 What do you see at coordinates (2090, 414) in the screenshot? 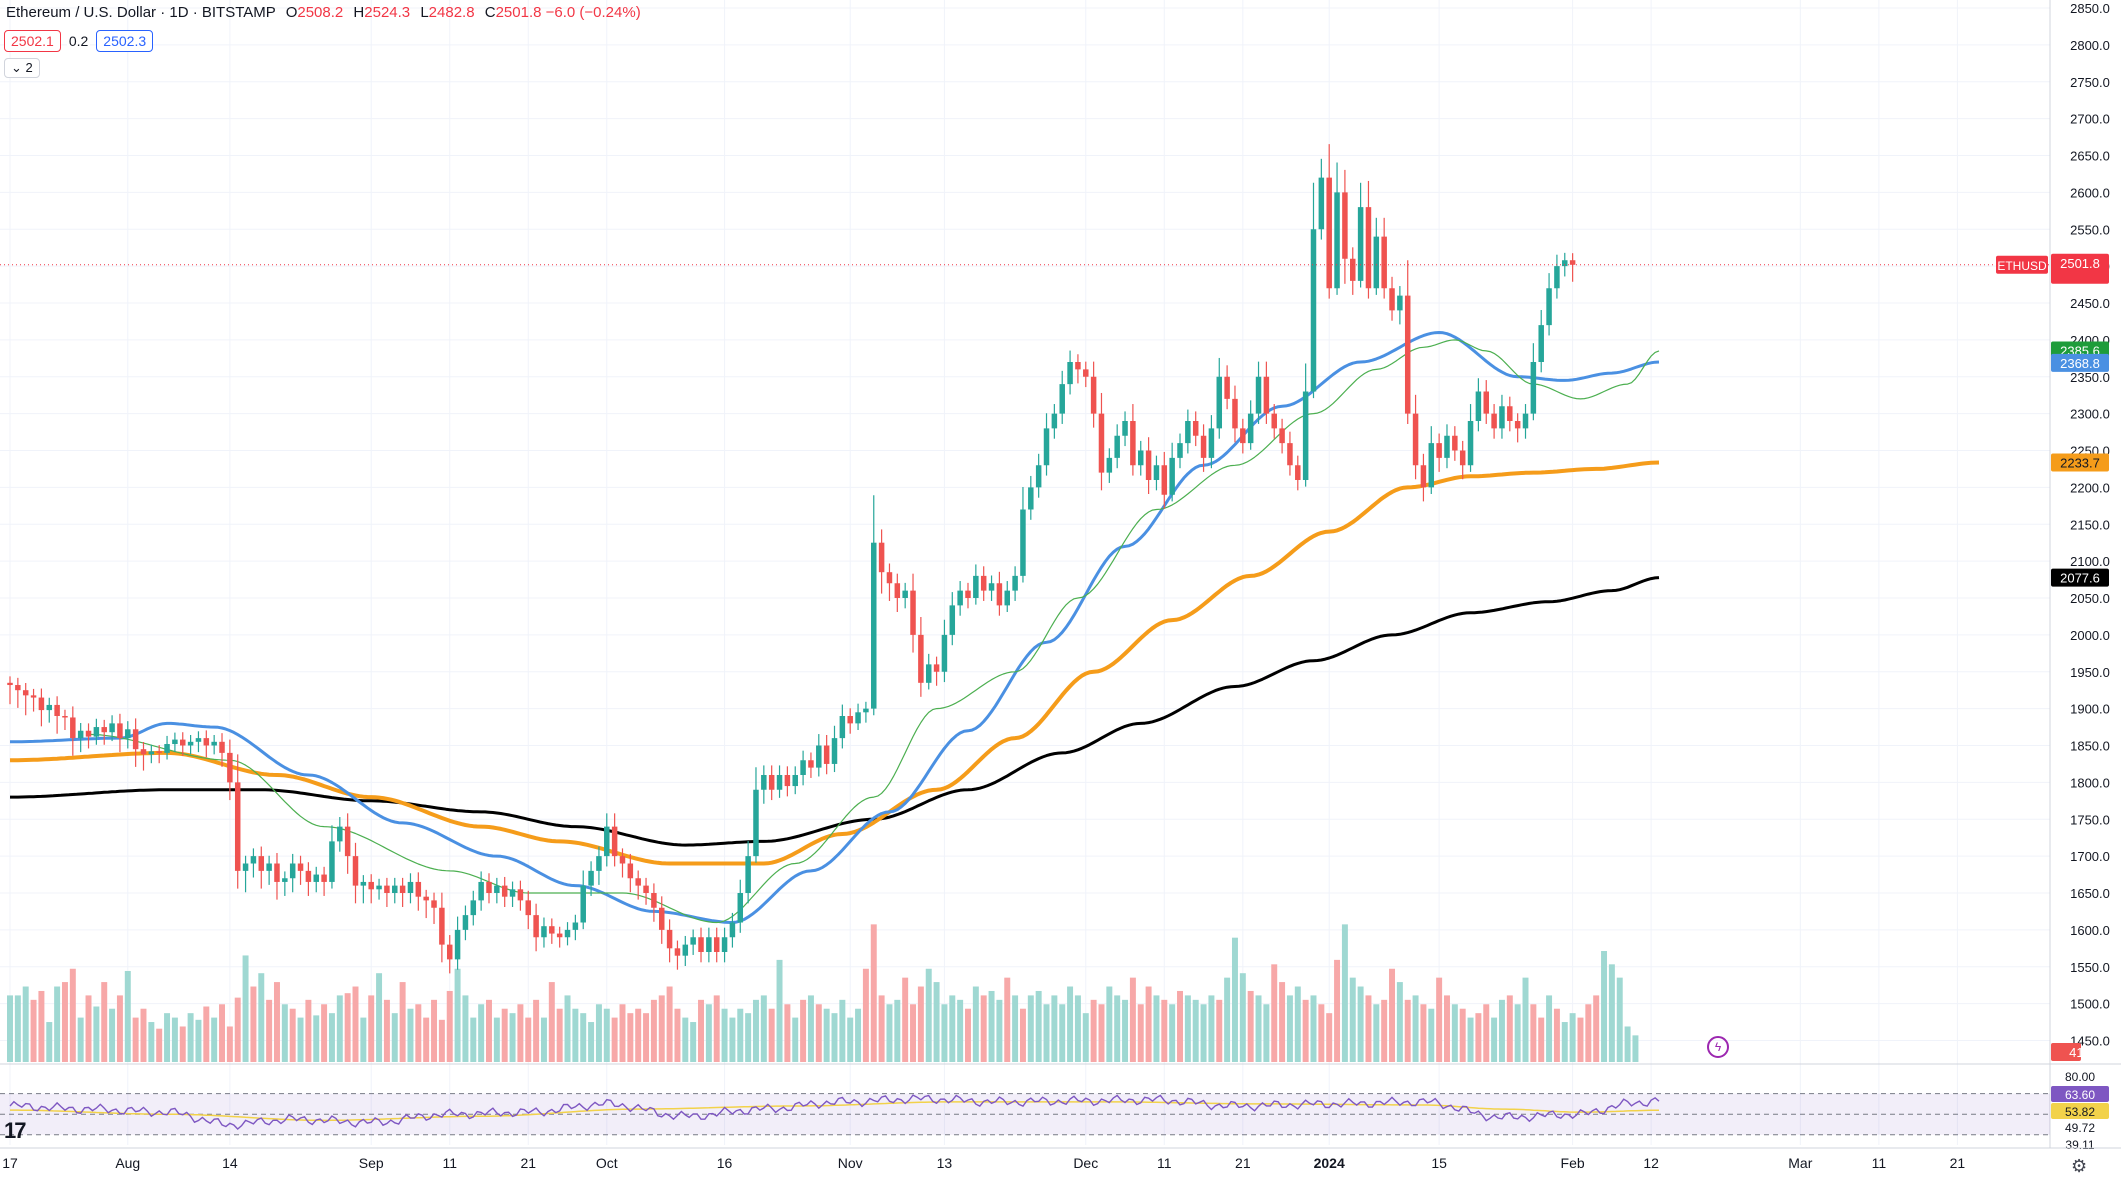
I see `price-tick-label: 2300.0` at bounding box center [2090, 414].